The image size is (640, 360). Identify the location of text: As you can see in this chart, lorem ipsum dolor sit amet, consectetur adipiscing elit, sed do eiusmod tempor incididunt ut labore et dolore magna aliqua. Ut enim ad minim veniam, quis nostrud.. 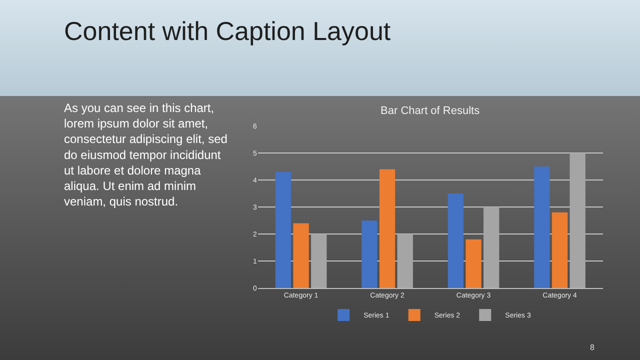
(146, 155).